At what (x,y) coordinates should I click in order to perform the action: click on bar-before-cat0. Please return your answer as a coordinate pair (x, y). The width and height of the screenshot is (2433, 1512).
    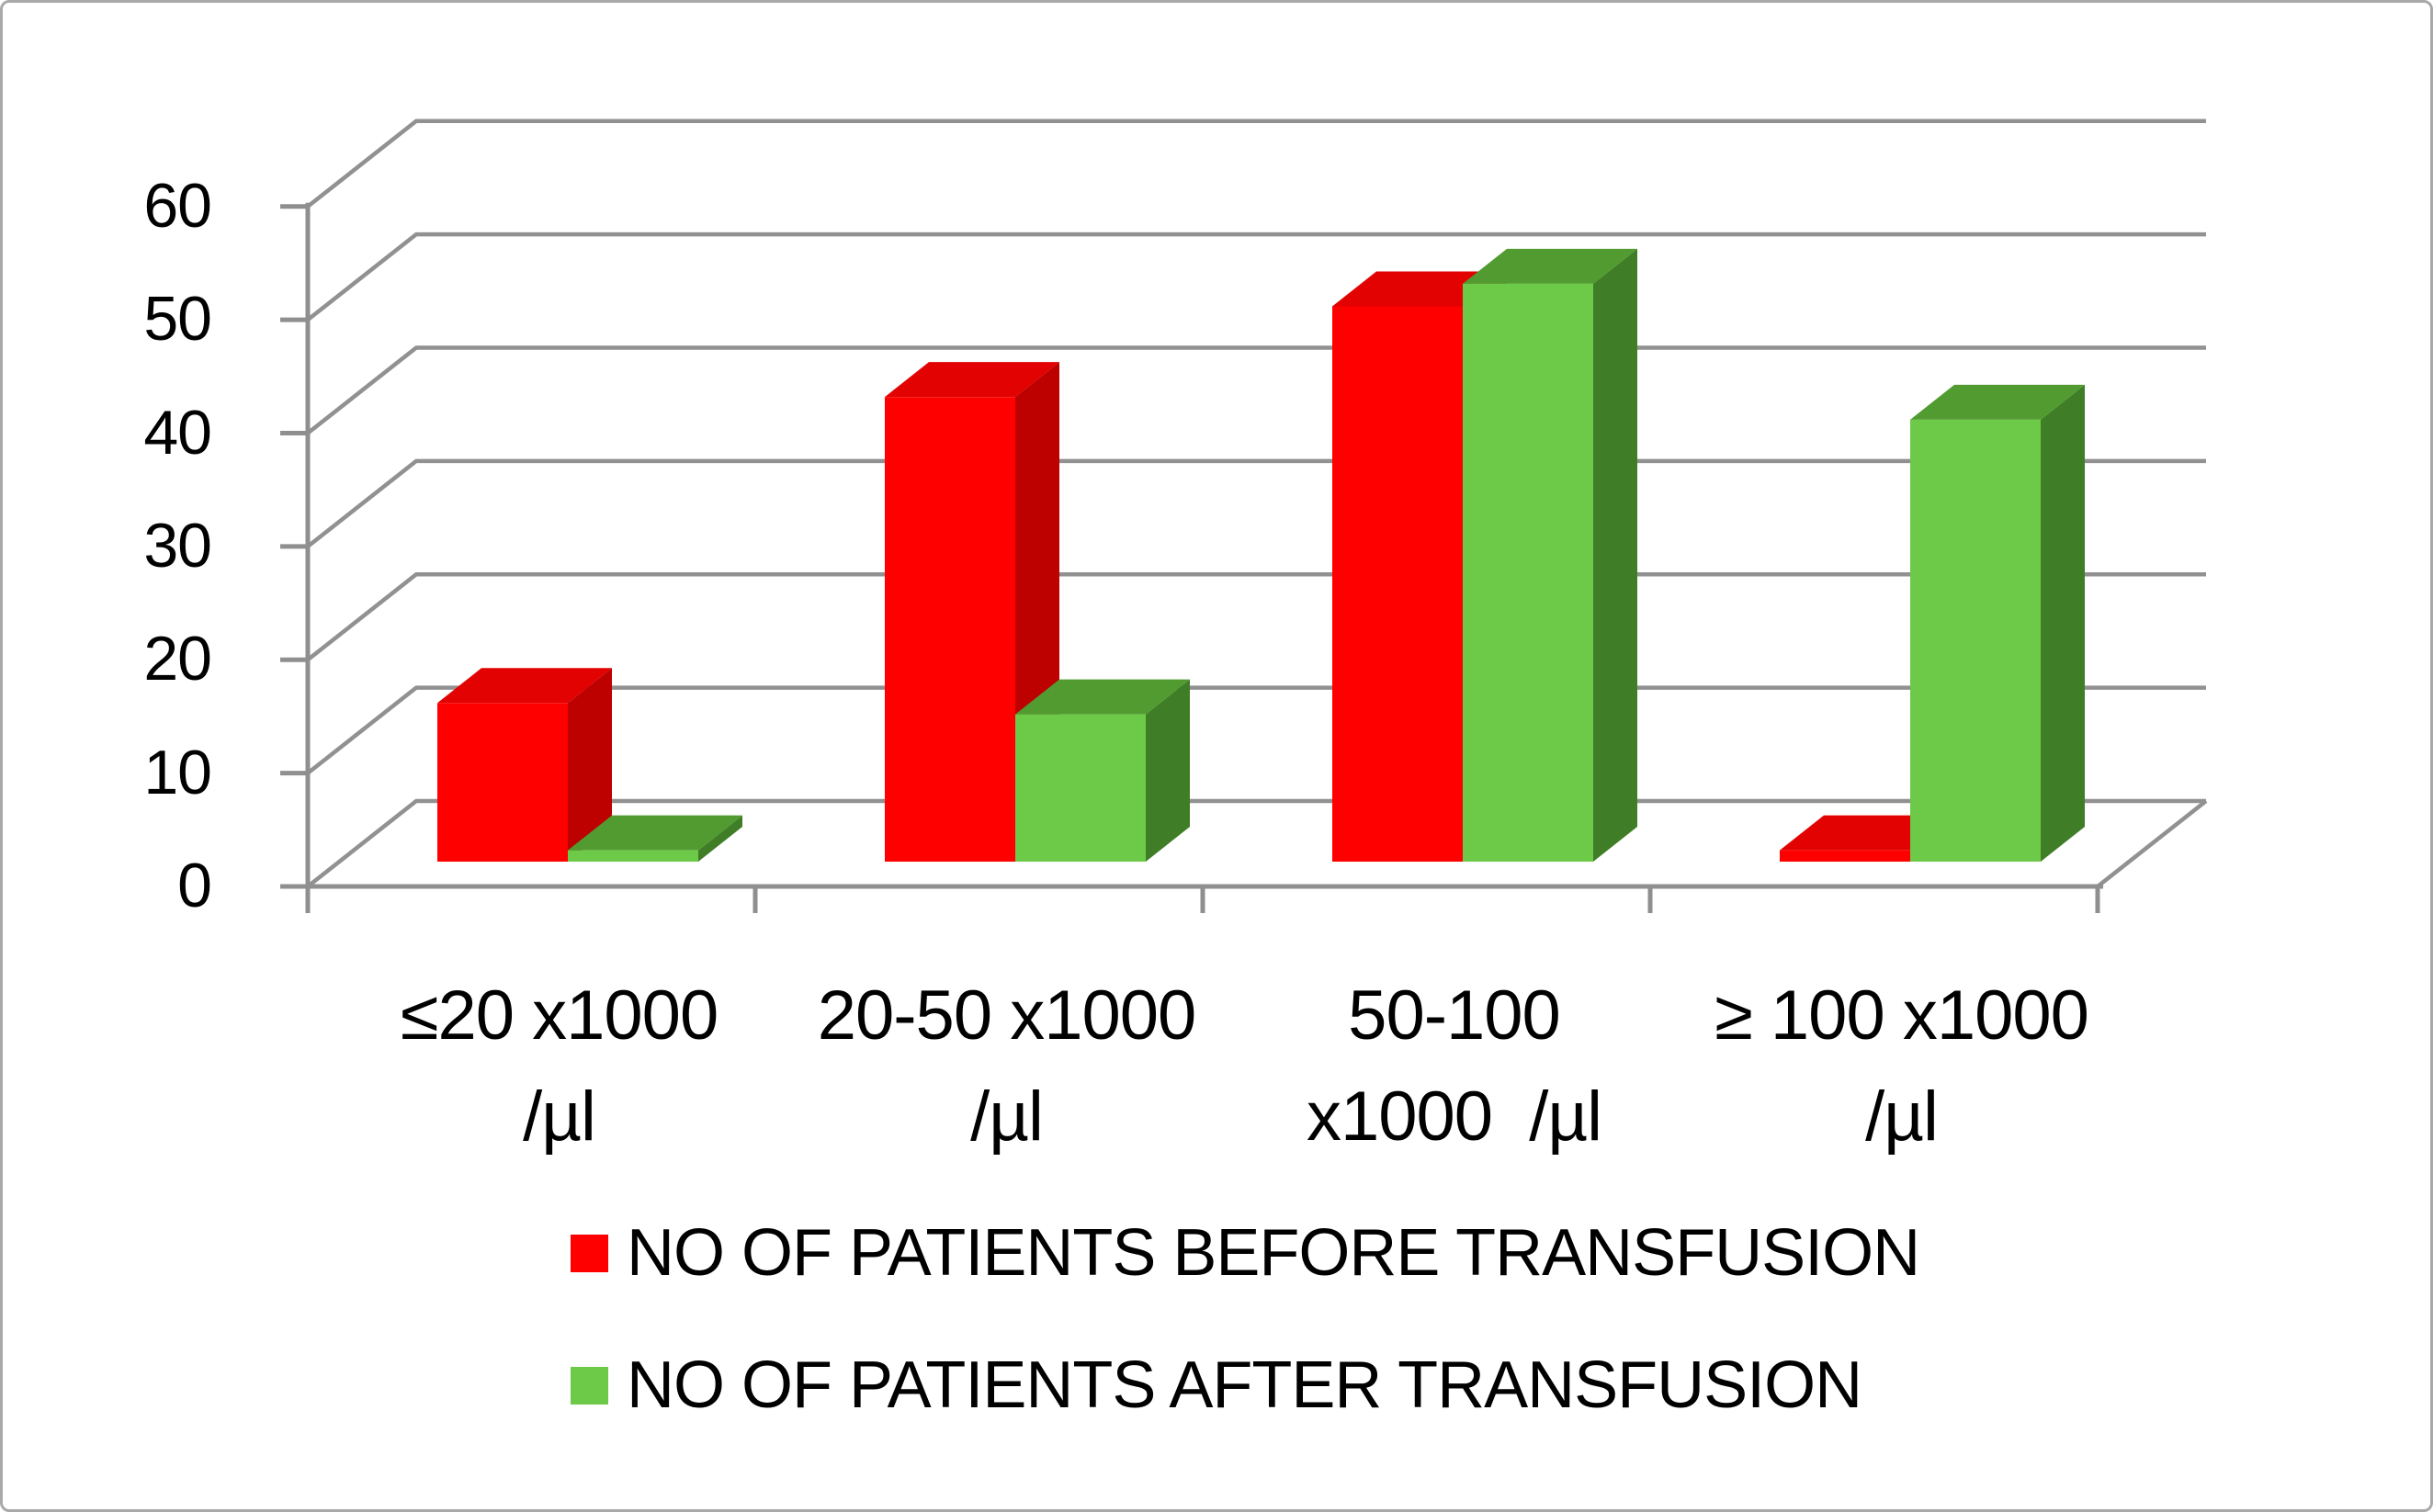
    Looking at the image, I should click on (502, 782).